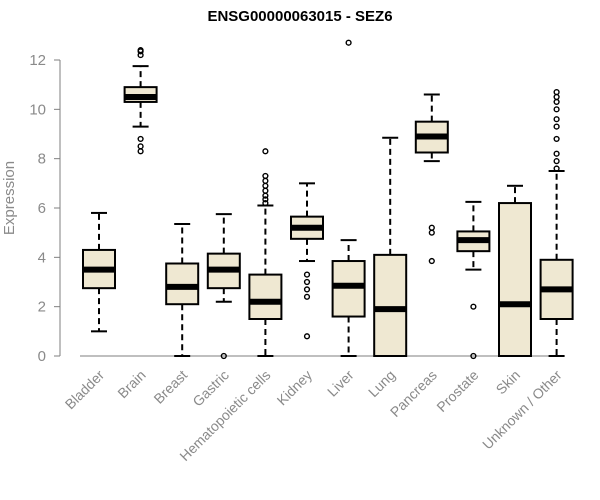 The width and height of the screenshot is (600, 500). I want to click on y-ticks: 0 2 4 6 8 10 12, so click(44, 208).